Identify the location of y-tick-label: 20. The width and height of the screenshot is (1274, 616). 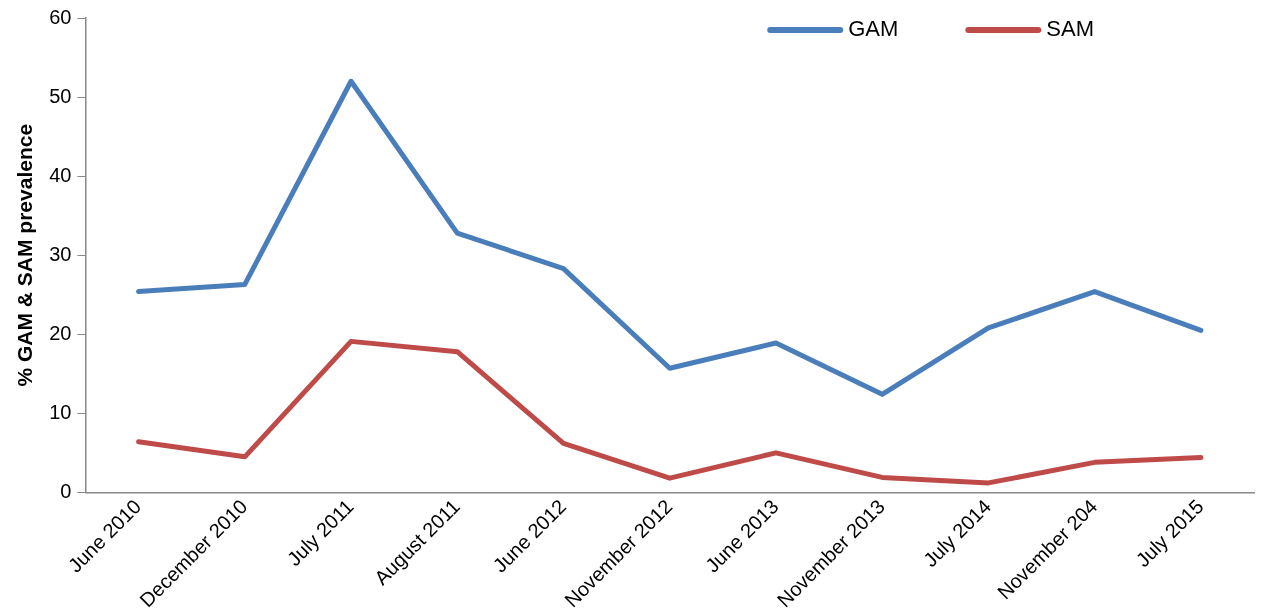
(60, 332).